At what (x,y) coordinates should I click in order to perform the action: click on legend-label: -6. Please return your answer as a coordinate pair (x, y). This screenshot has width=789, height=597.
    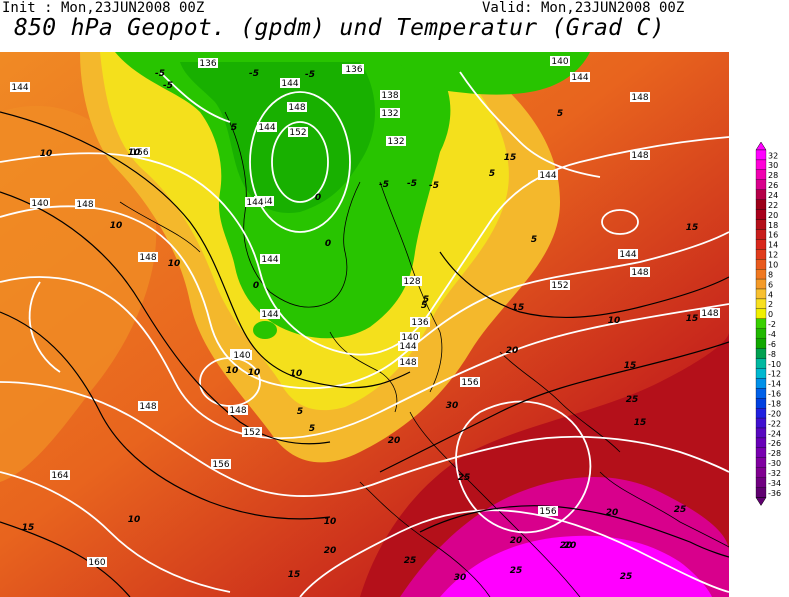
    Looking at the image, I should click on (772, 344).